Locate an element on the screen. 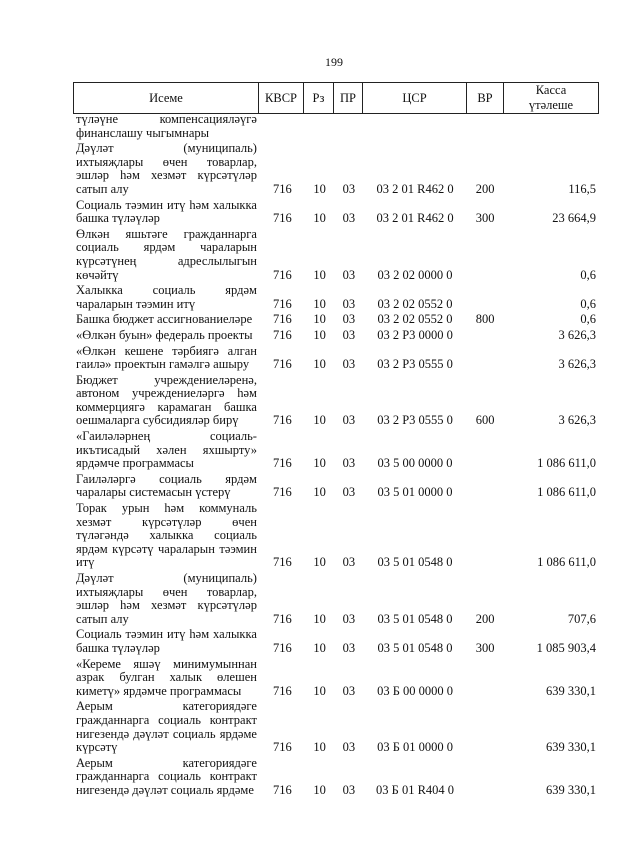 The image size is (640, 868). row-name-line: сатып алу is located at coordinates (102, 188).